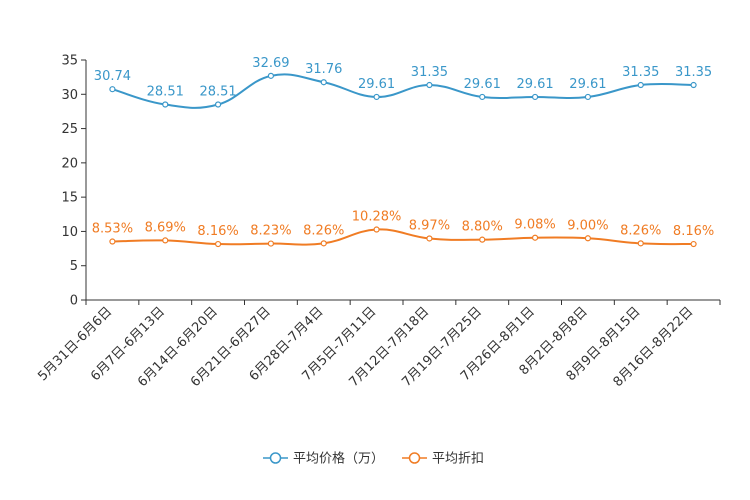  Describe the element at coordinates (74, 301) in the screenshot. I see `y-tick-label: 0` at that location.